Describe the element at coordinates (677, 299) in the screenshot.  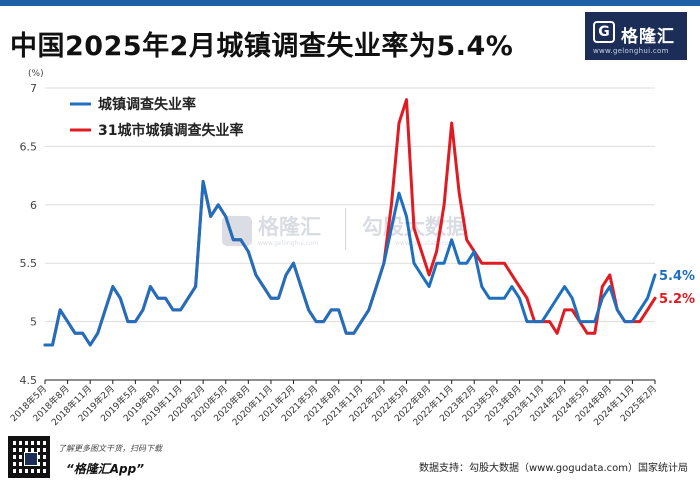
I see `end-label-series2: 5.2%` at that location.